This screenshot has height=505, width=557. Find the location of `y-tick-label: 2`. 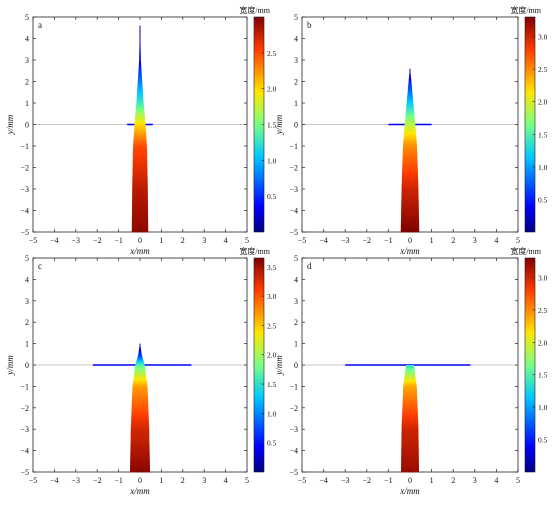

y-tick-label: 2 is located at coordinates (296, 322).